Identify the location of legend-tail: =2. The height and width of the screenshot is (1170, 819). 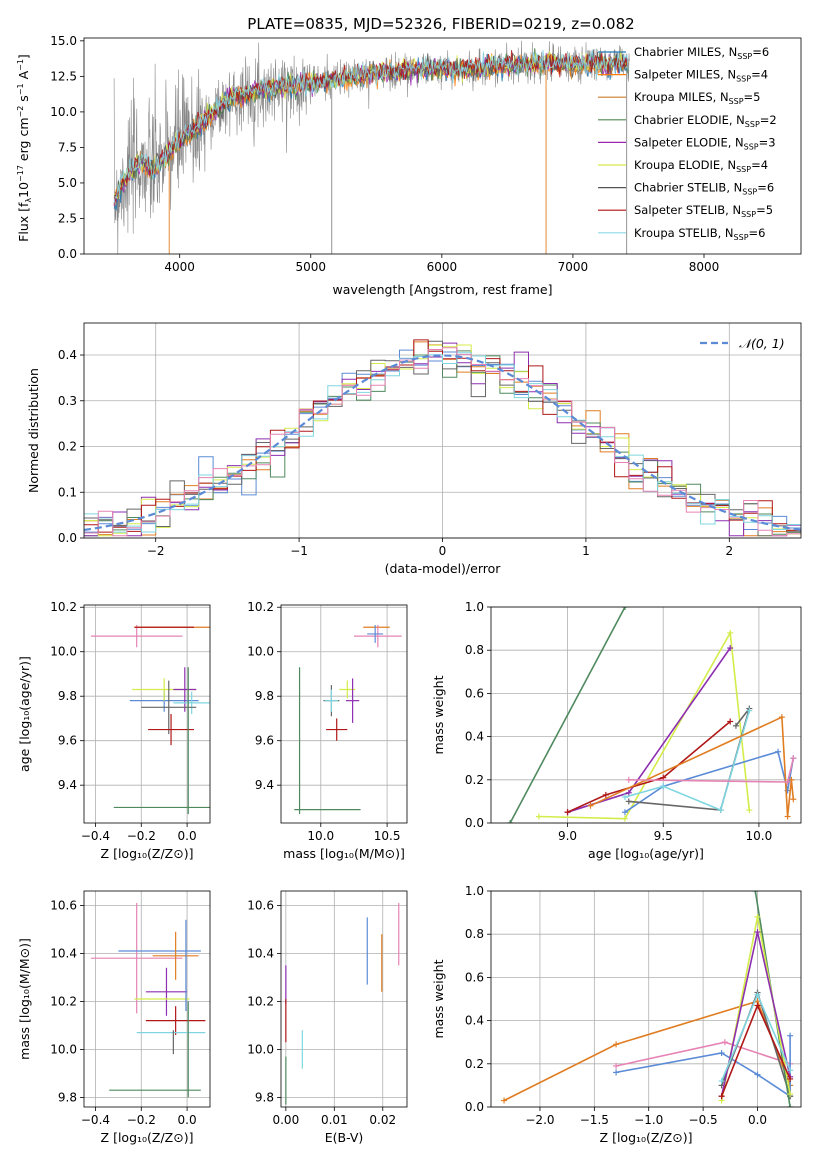
(768, 120).